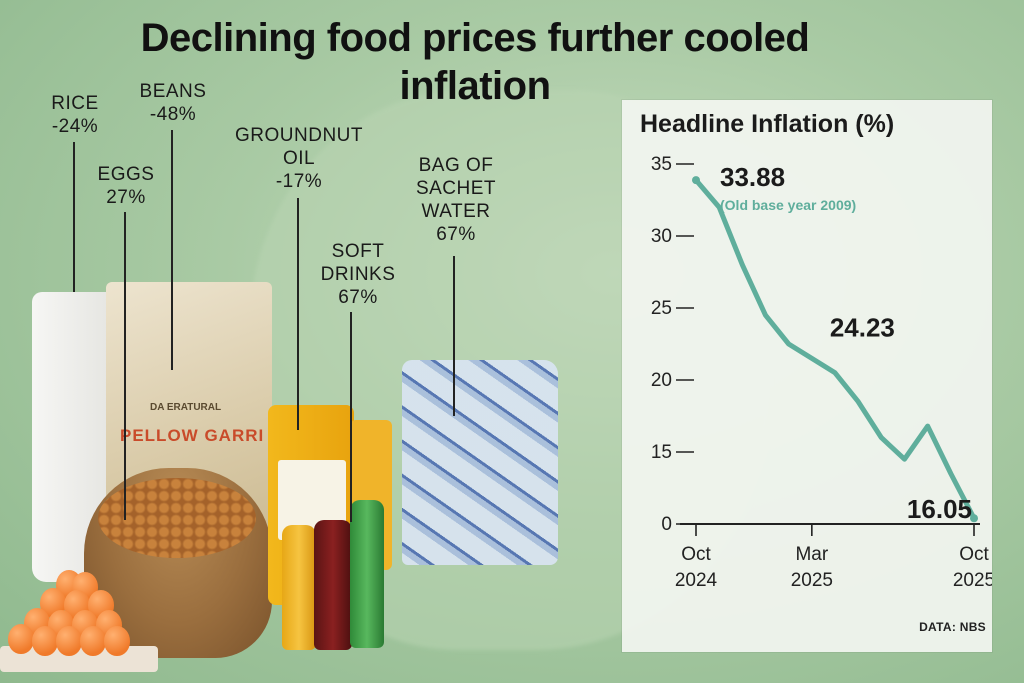 The height and width of the screenshot is (683, 1024). I want to click on eggs-image, so click(79, 621).